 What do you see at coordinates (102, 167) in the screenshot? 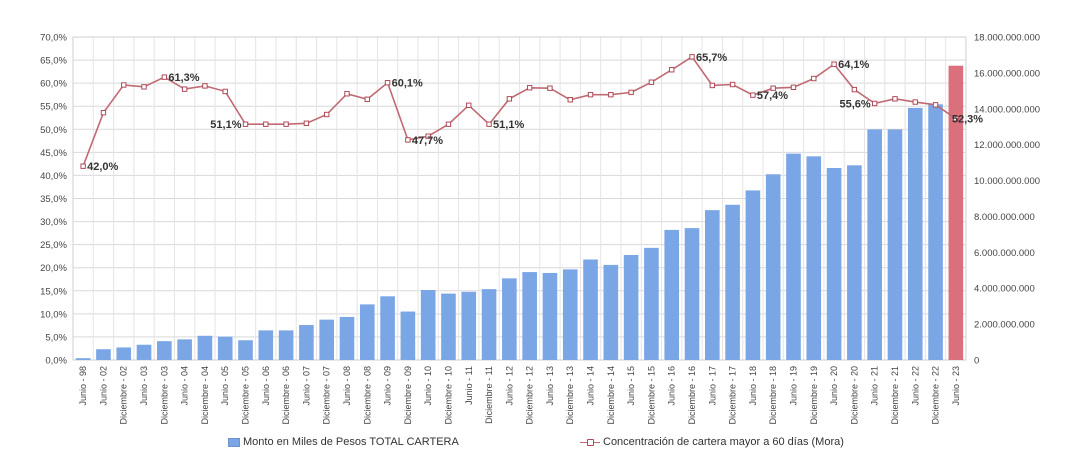
I see `data-label: 42,0%` at bounding box center [102, 167].